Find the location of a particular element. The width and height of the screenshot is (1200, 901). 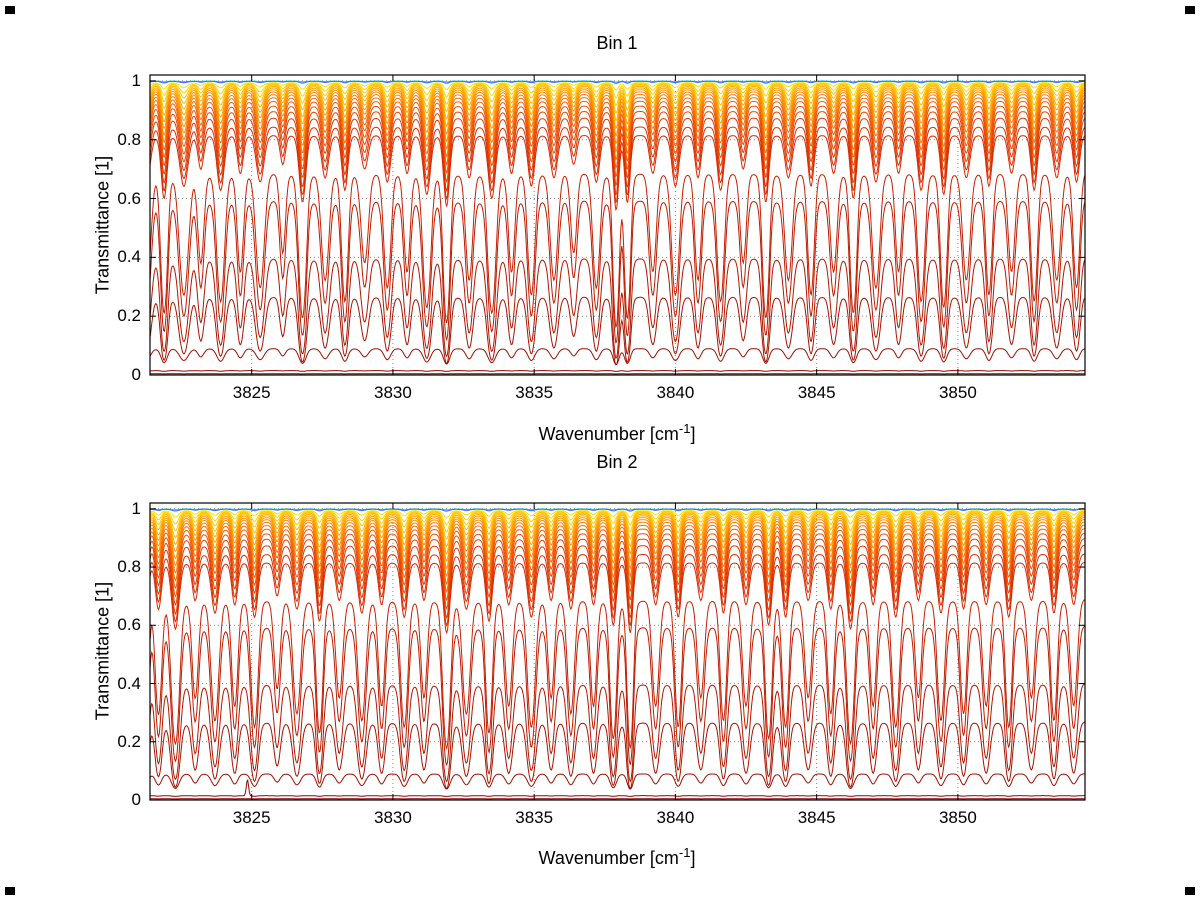

chart-title-bin2: Bin 2 is located at coordinates (617, 462).